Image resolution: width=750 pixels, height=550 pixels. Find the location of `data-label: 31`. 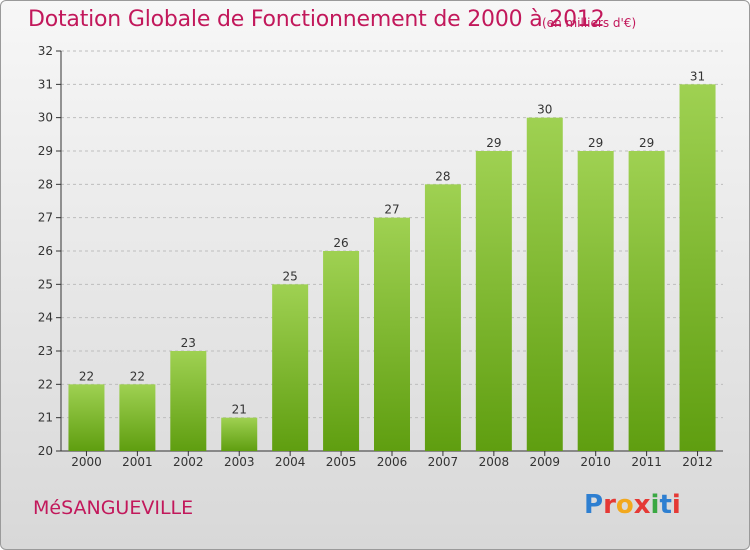

data-label: 31 is located at coordinates (697, 76).